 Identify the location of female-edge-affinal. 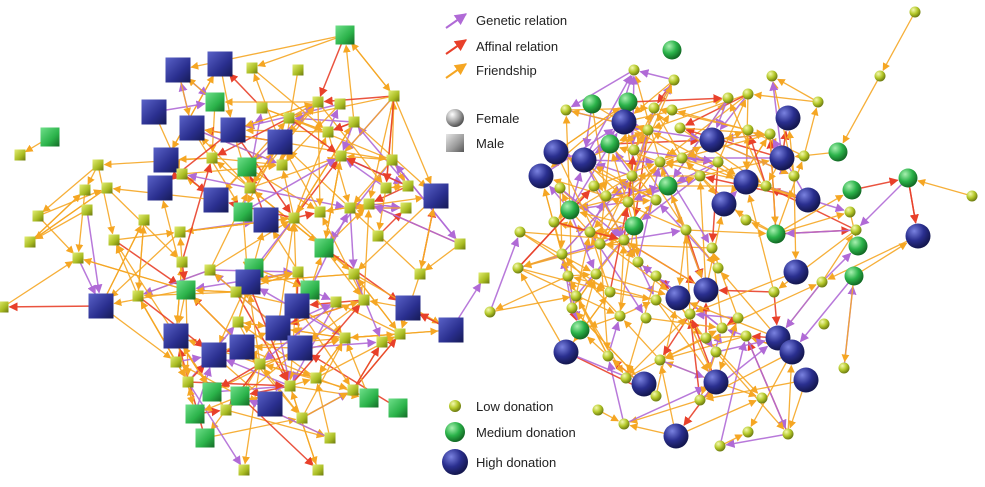
(716, 109).